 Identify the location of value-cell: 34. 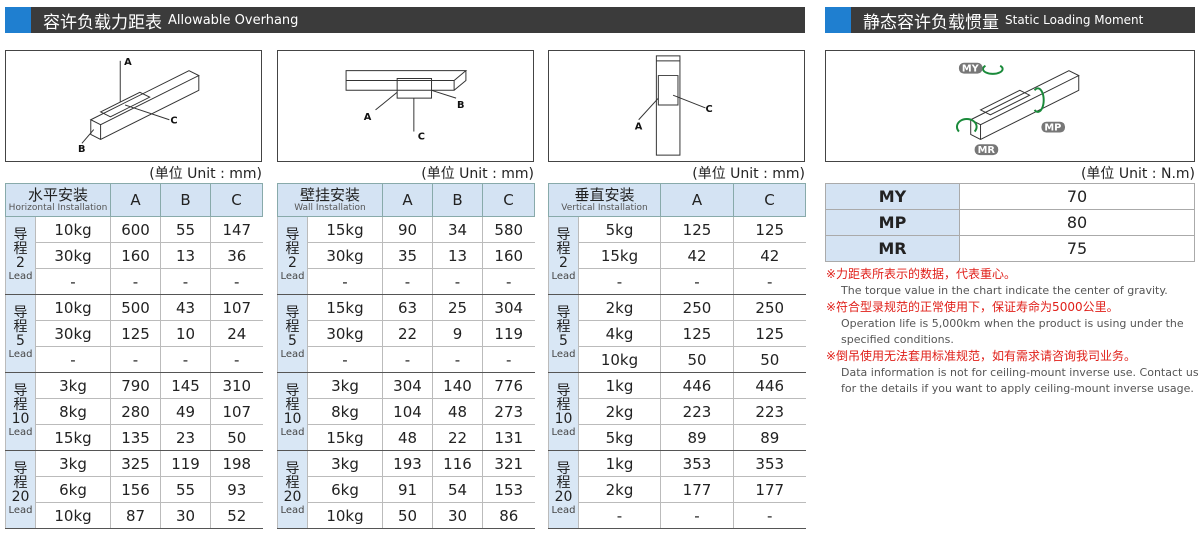
(457, 229).